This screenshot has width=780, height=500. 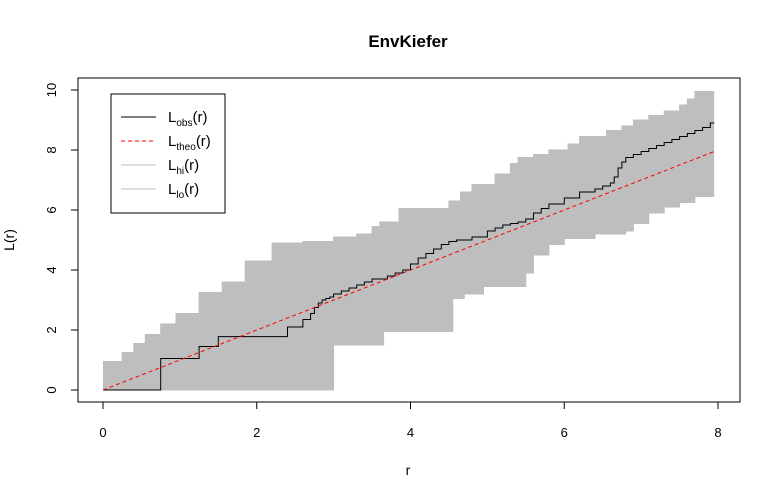 I want to click on legend-box, so click(x=168, y=153).